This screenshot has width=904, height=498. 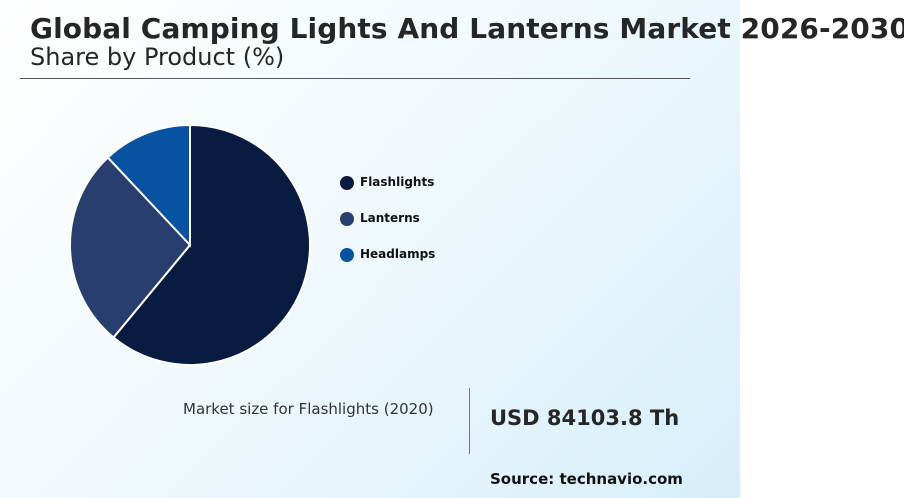 What do you see at coordinates (586, 479) in the screenshot?
I see `source-credit: Source: technavio.com` at bounding box center [586, 479].